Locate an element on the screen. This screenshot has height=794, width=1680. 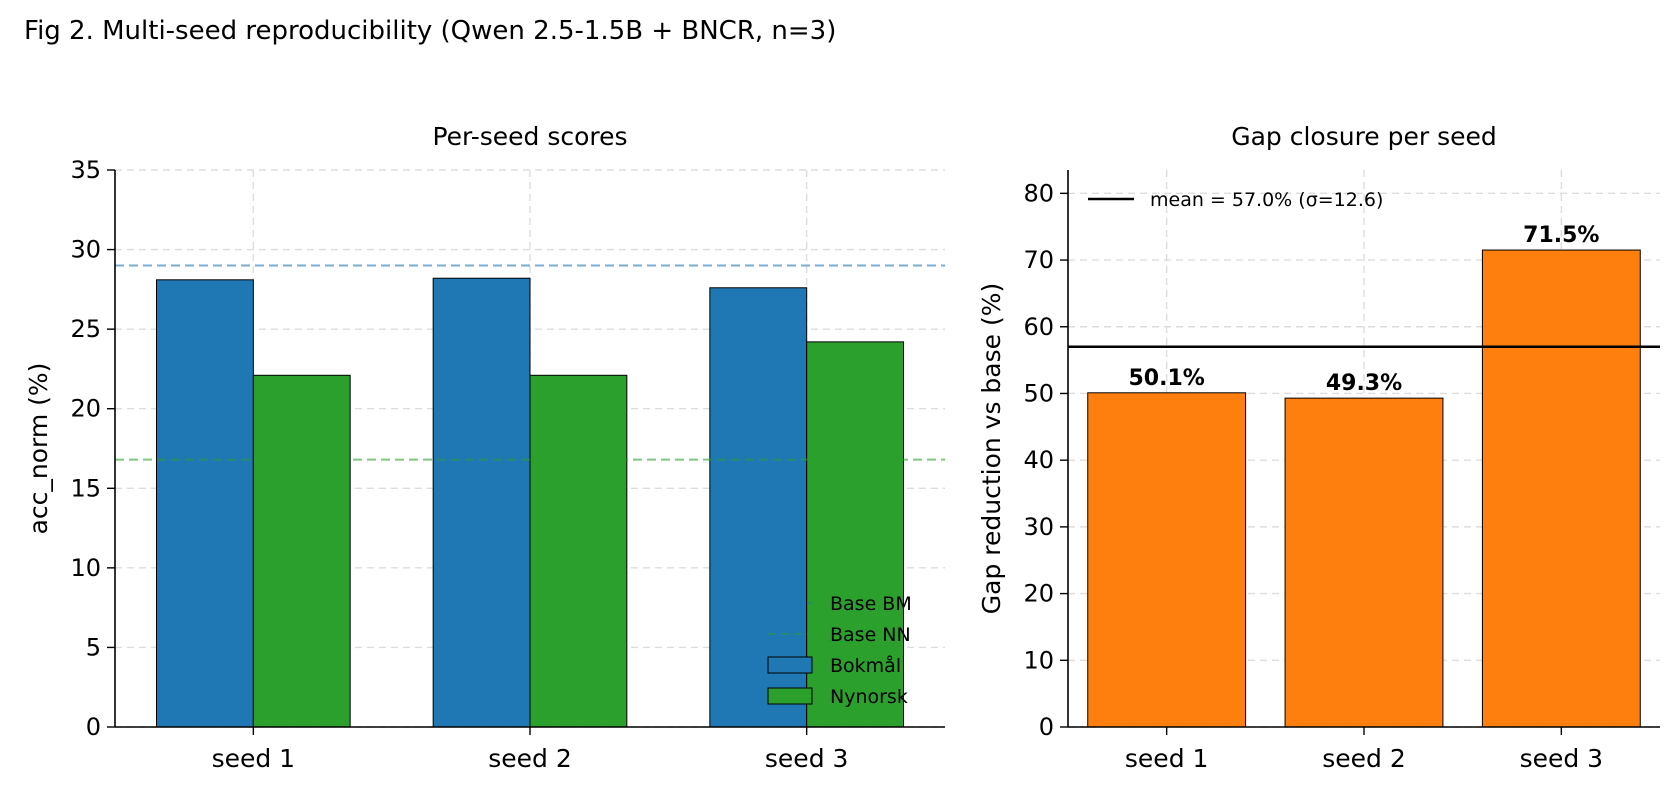
y-tick-label: 25 is located at coordinates (85, 329).